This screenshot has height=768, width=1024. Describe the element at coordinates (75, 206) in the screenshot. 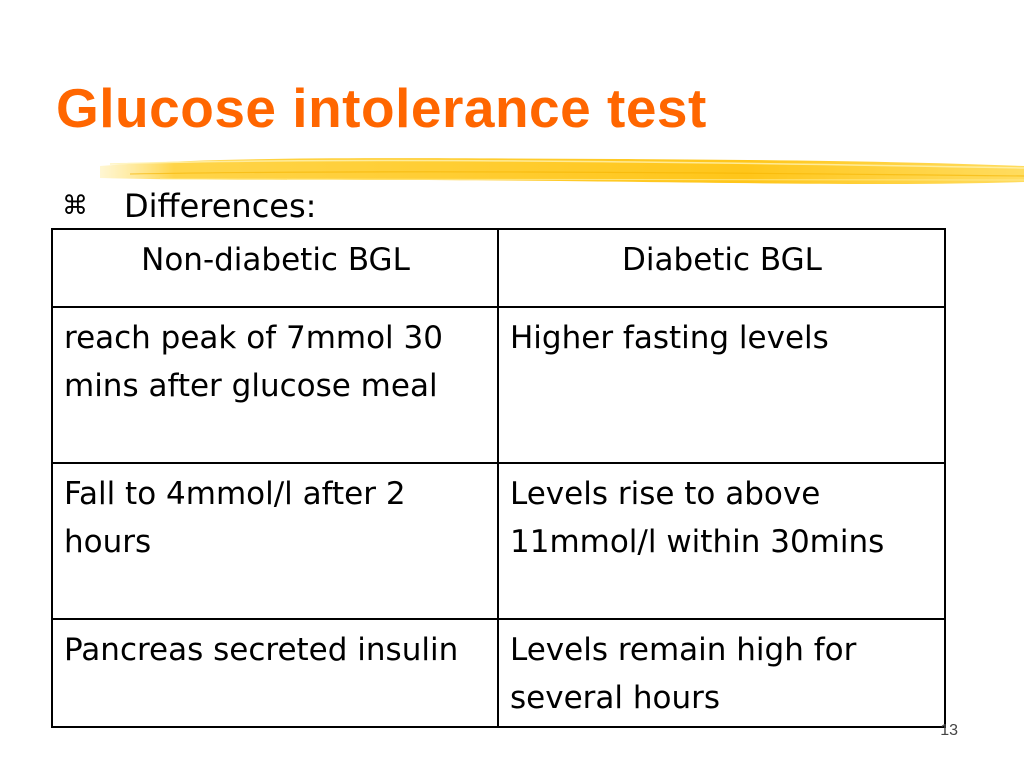

I see `command-symbol-icon: ⌘` at that location.